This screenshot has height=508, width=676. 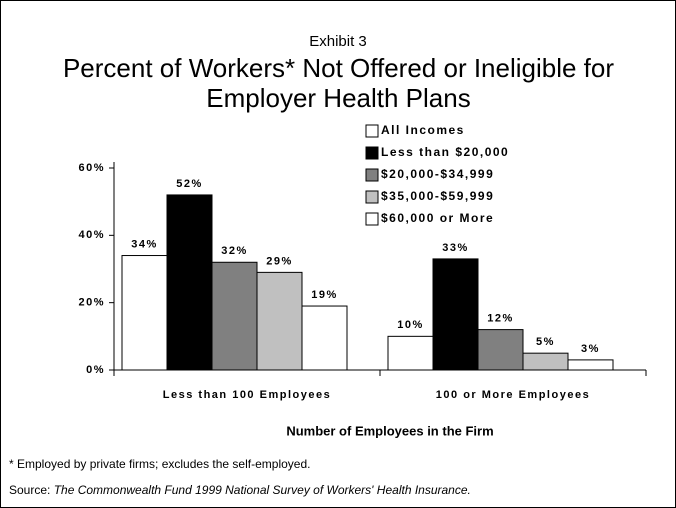 I want to click on value-label: 3%, so click(x=590, y=349).